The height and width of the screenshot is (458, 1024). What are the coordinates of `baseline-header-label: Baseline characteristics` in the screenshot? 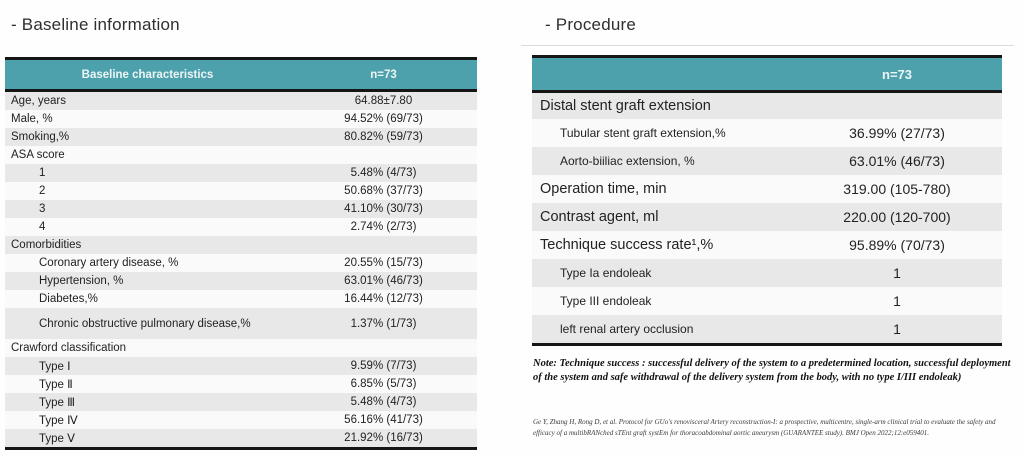 It's located at (147, 74).